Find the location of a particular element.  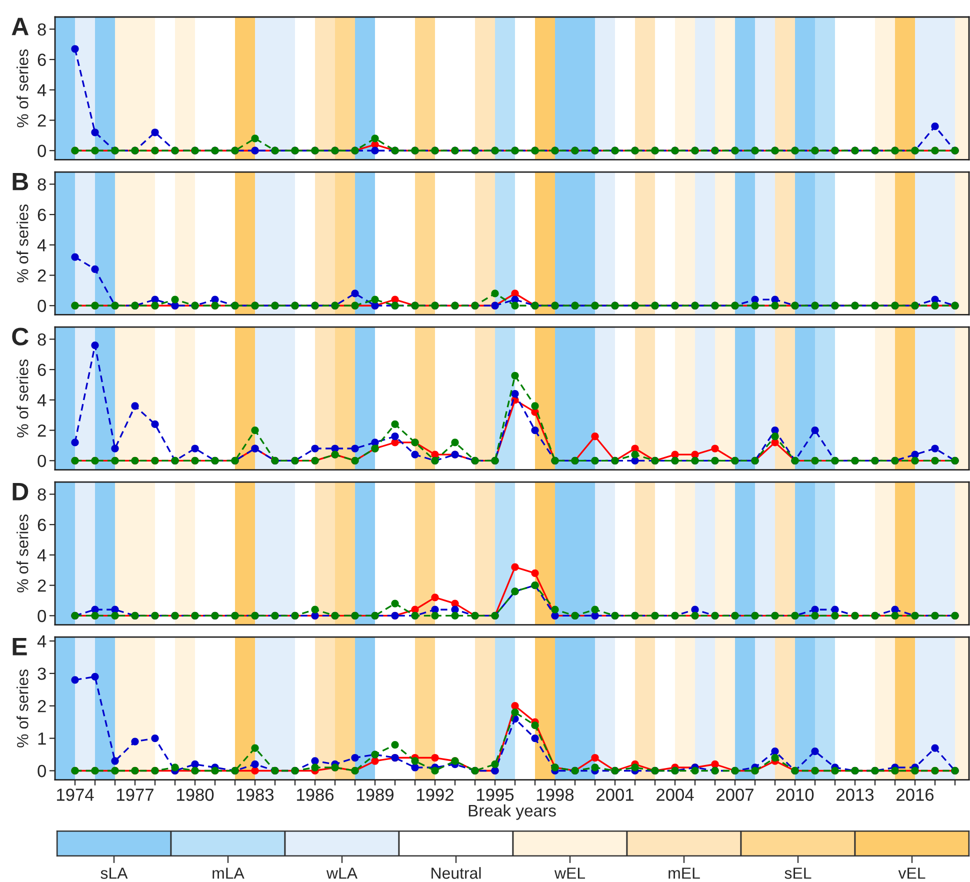

x-tick-label: 1998 is located at coordinates (555, 794).